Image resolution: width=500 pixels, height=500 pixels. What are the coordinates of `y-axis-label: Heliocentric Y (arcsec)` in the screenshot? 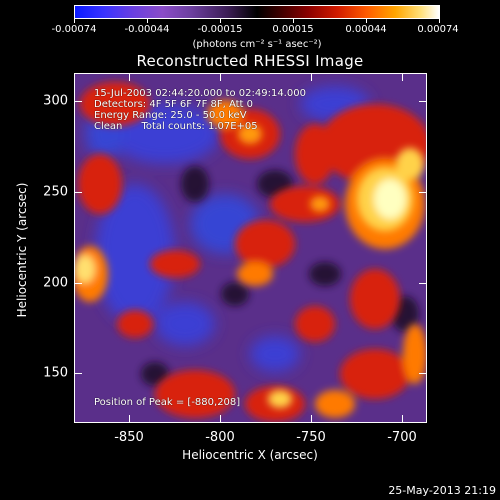 It's located at (22, 250).